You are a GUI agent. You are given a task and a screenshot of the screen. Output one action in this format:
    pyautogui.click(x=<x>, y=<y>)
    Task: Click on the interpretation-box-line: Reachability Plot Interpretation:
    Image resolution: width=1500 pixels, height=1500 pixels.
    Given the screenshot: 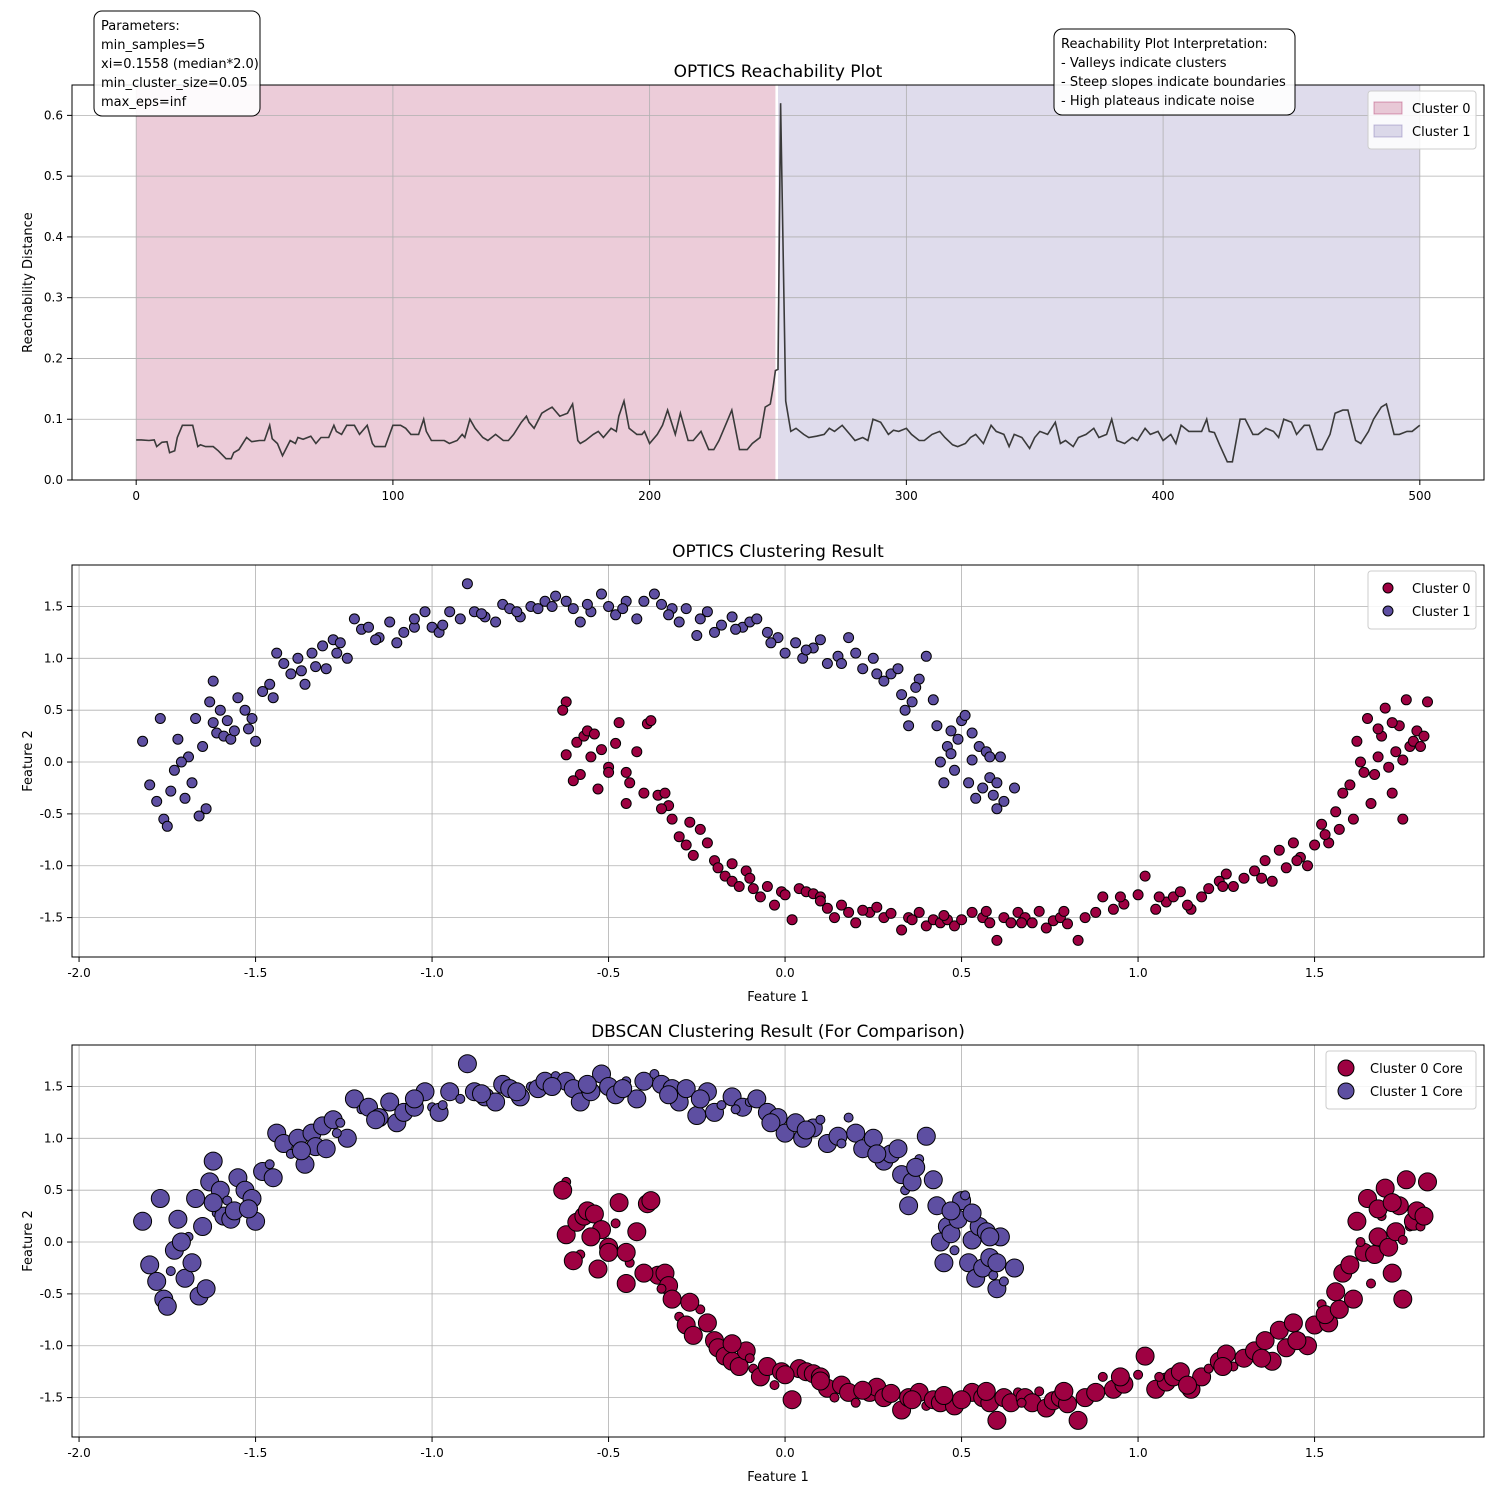 What is the action you would take?
    pyautogui.click(x=1164, y=44)
    